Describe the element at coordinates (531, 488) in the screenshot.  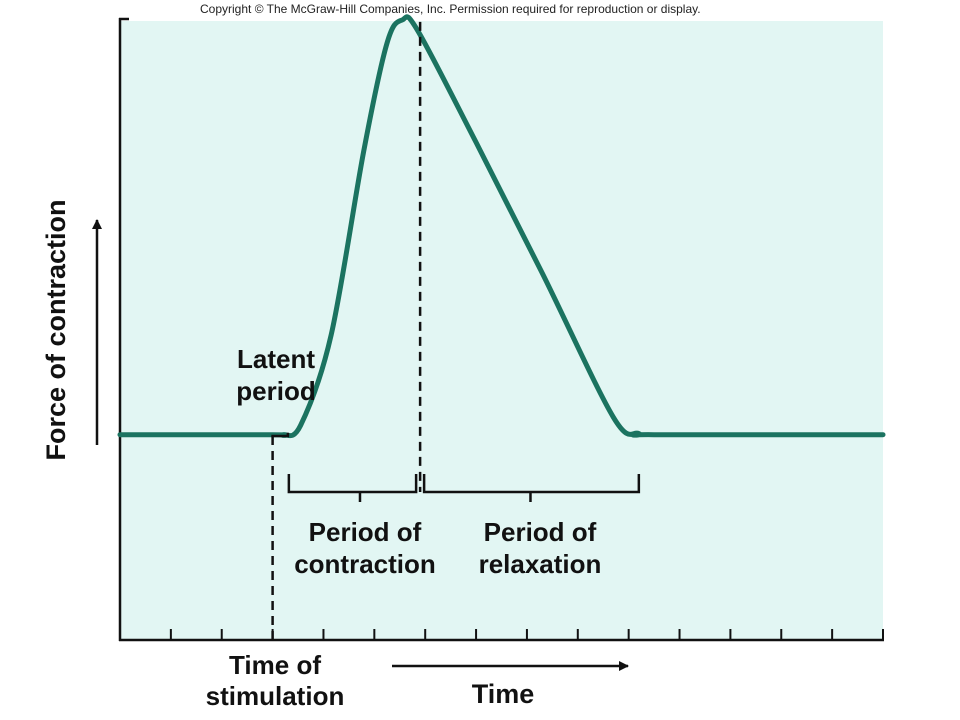
I see `relaxation-period-bracket` at that location.